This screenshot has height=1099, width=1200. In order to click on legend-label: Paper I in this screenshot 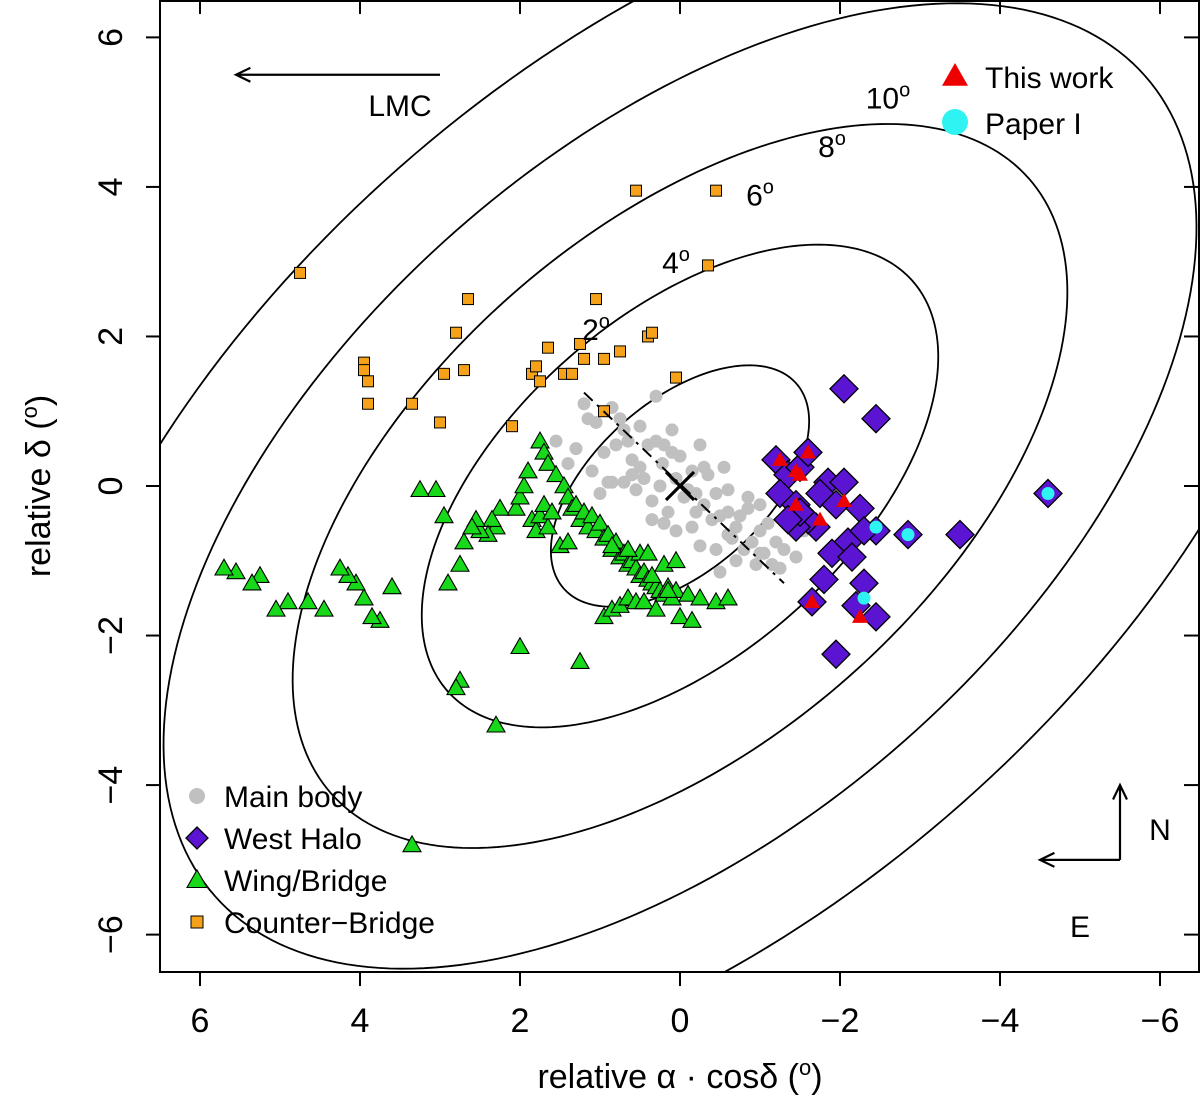, I will do `click(1033, 124)`.